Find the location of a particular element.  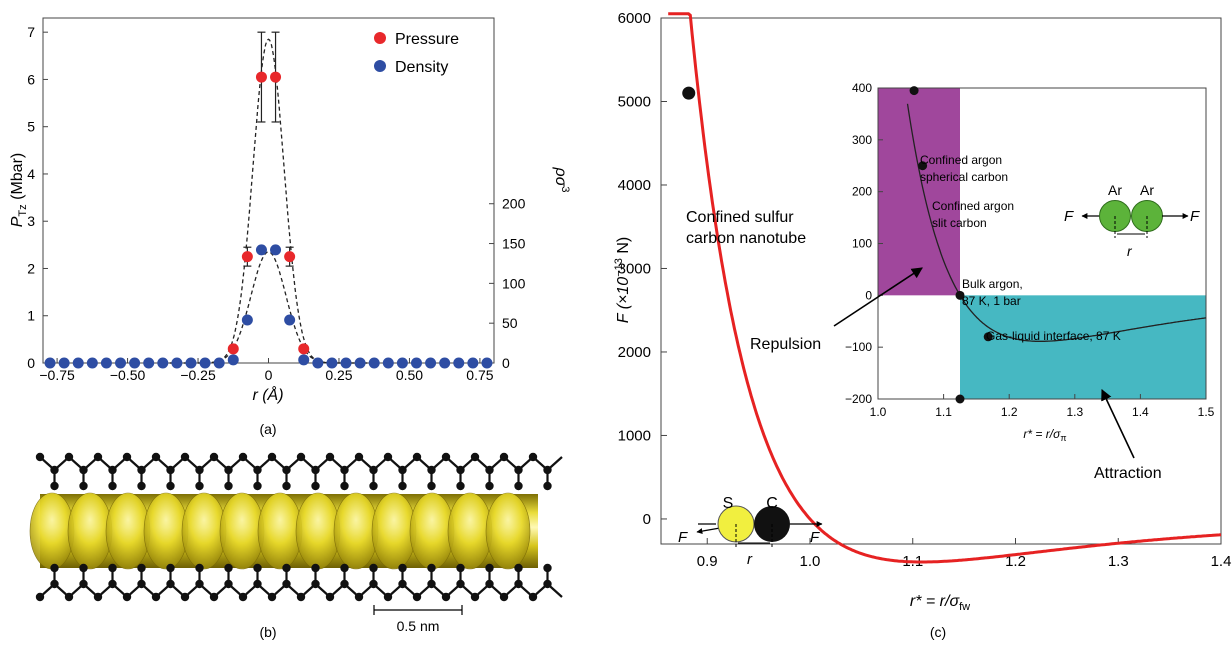

right-y-tick-label: 50 is located at coordinates (510, 323).